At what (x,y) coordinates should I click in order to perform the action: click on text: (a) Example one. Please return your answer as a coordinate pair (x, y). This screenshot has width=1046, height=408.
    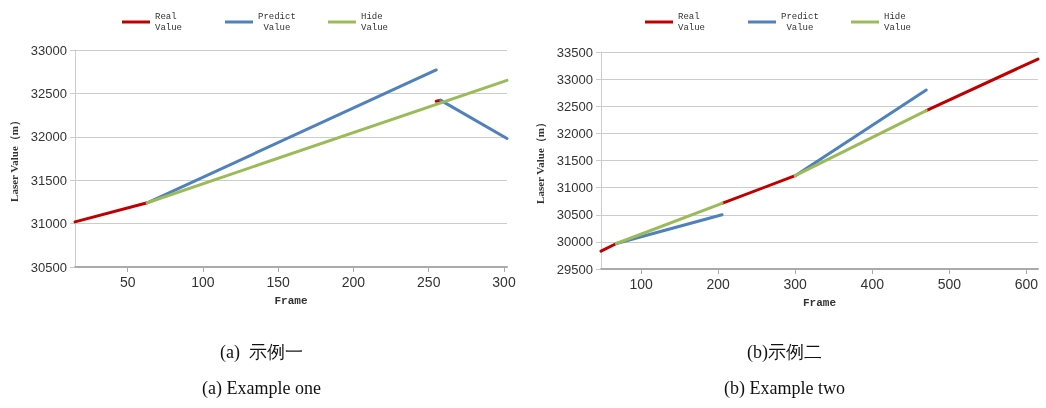
    Looking at the image, I should click on (261, 388).